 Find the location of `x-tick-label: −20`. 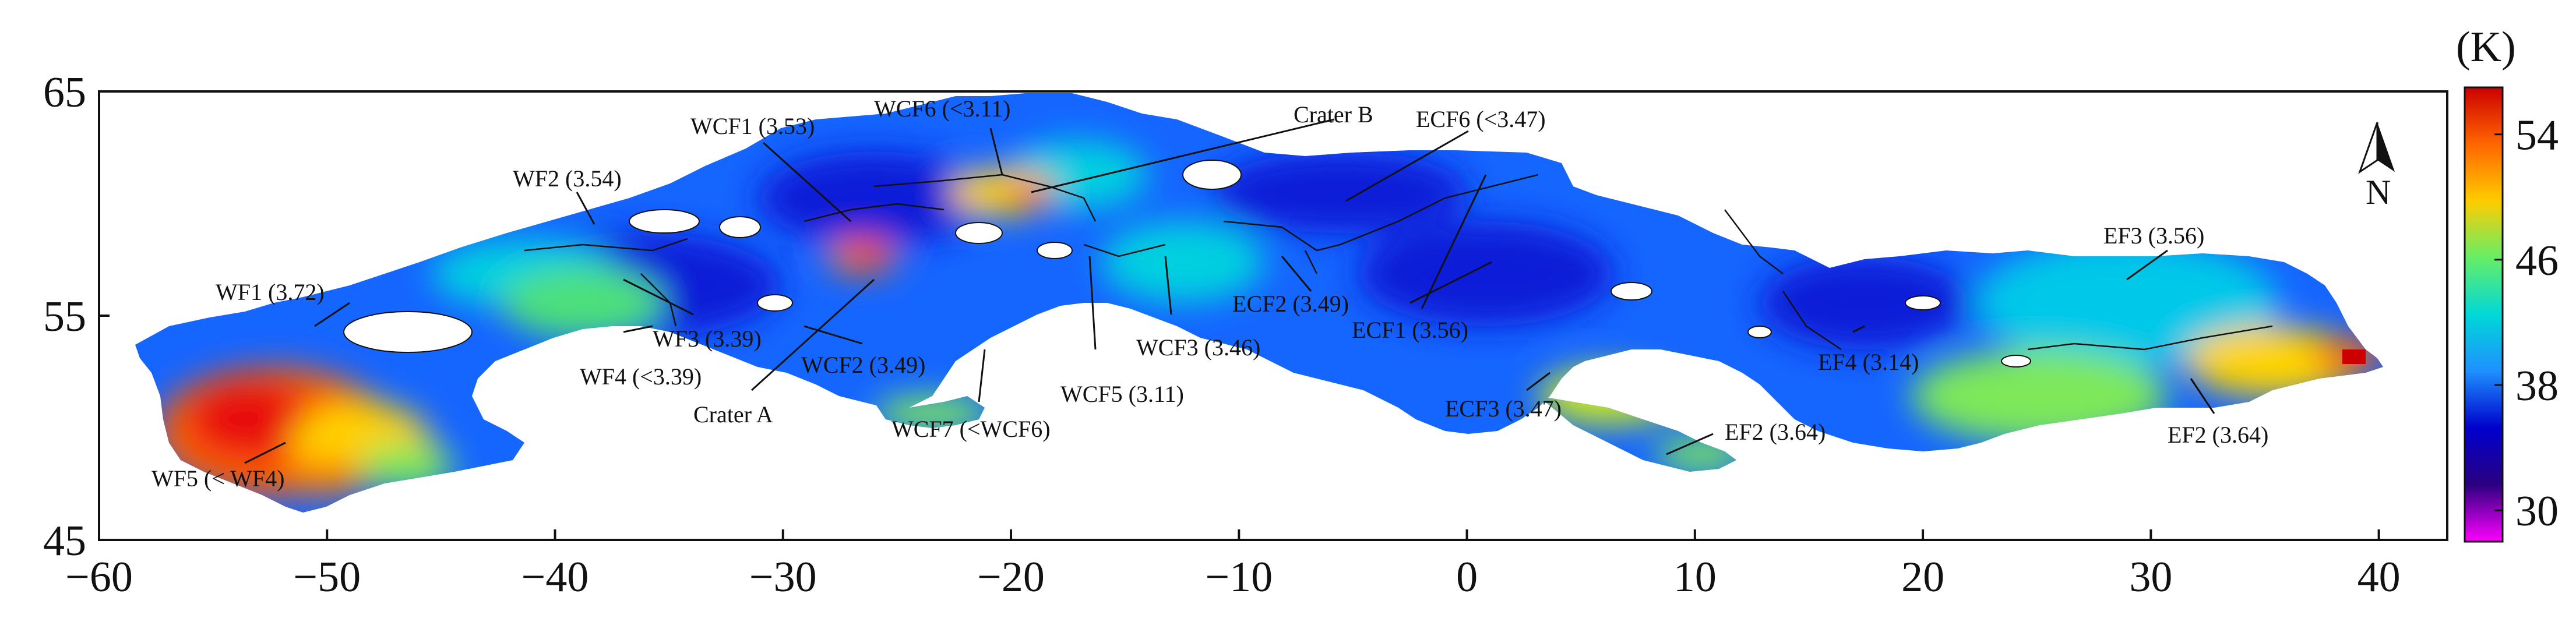

x-tick-label: −20 is located at coordinates (1011, 577).